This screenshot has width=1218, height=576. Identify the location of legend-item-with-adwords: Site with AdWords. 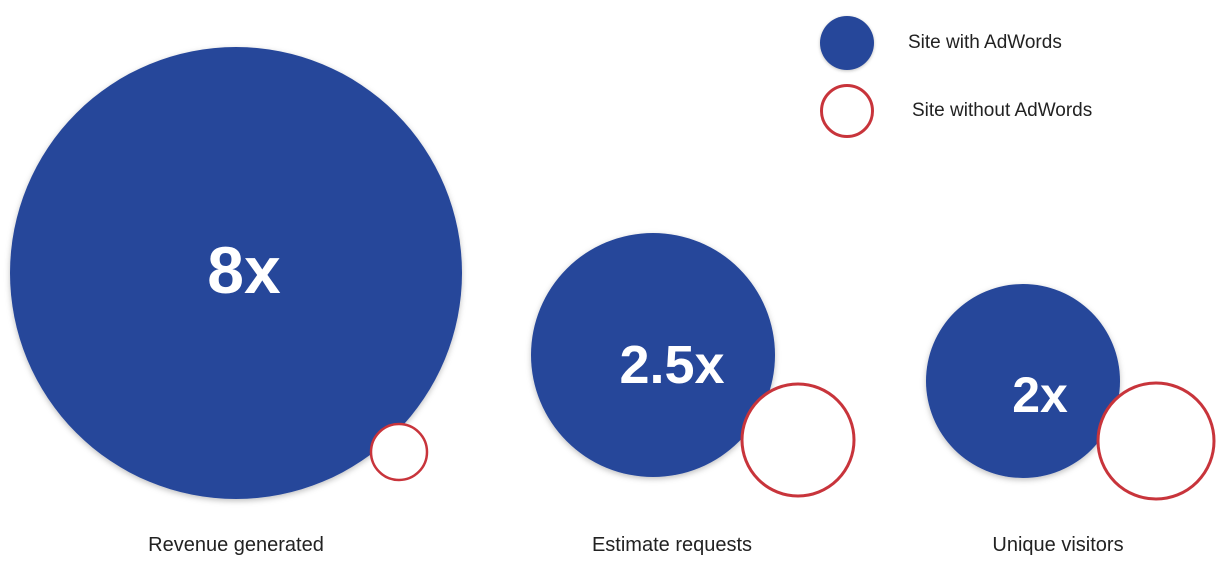
(941, 43).